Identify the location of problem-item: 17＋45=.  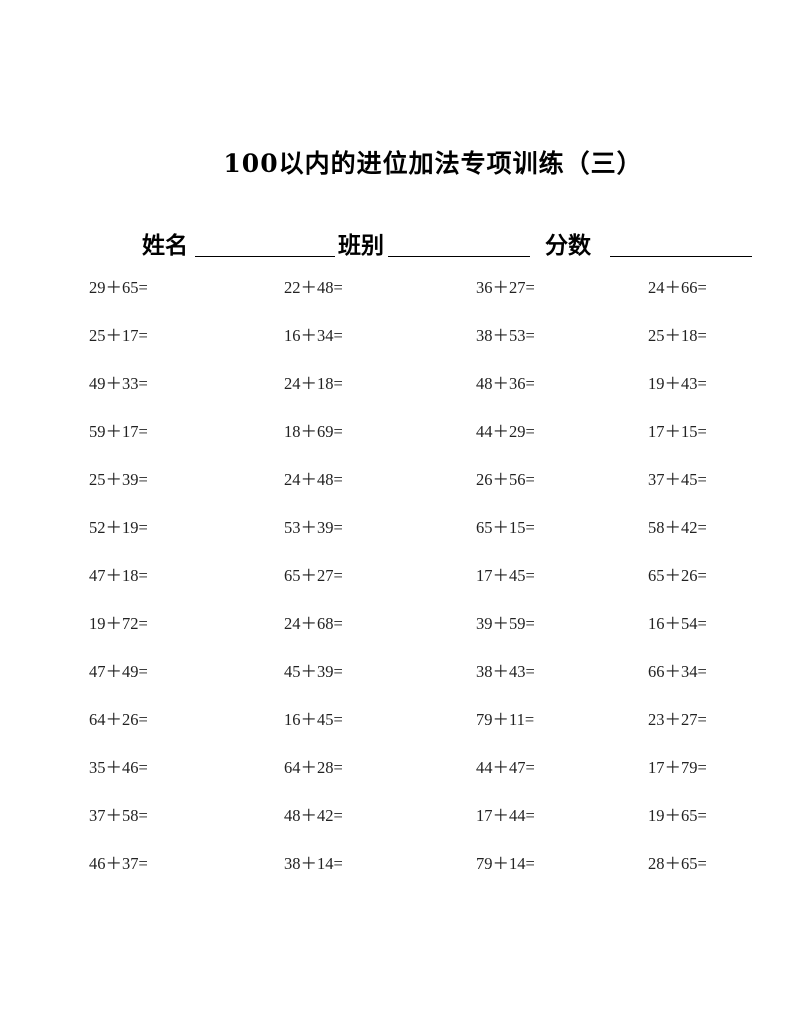
(505, 575).